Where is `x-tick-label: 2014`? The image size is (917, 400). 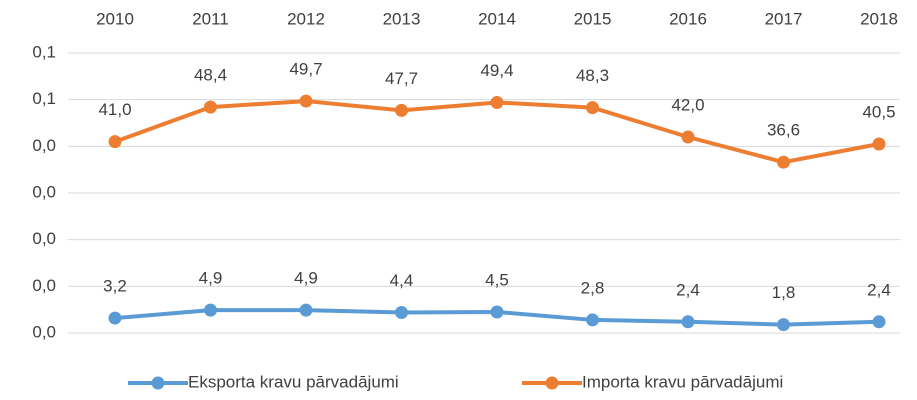
x-tick-label: 2014 is located at coordinates (497, 18).